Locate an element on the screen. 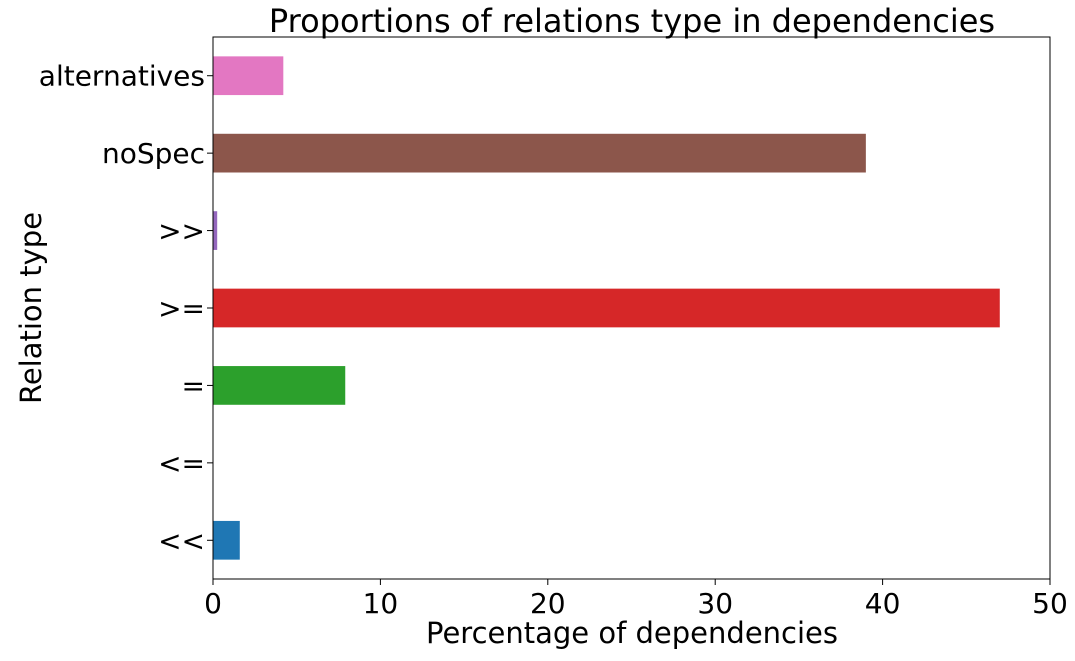  y-axis-ticks: << <= = >= >> noSpec alternatives is located at coordinates (126, 309).